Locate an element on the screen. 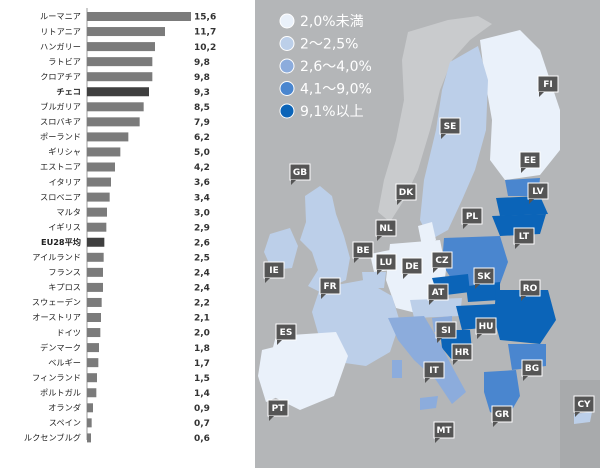 The image size is (600, 468). region-no is located at coordinates (435, 119).